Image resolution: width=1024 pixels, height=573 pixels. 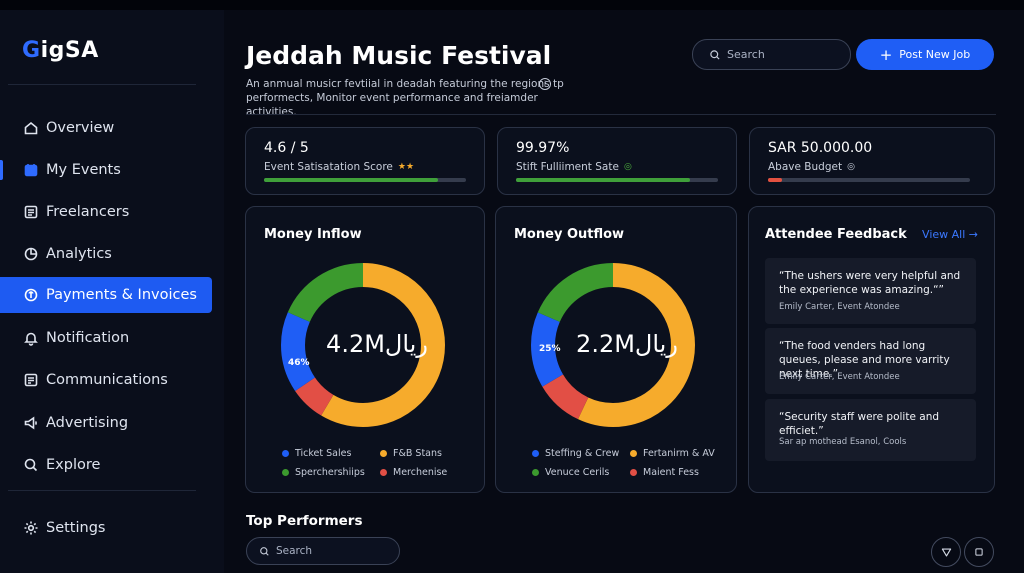 I want to click on donut-segment-sponsorships, so click(x=363, y=345).